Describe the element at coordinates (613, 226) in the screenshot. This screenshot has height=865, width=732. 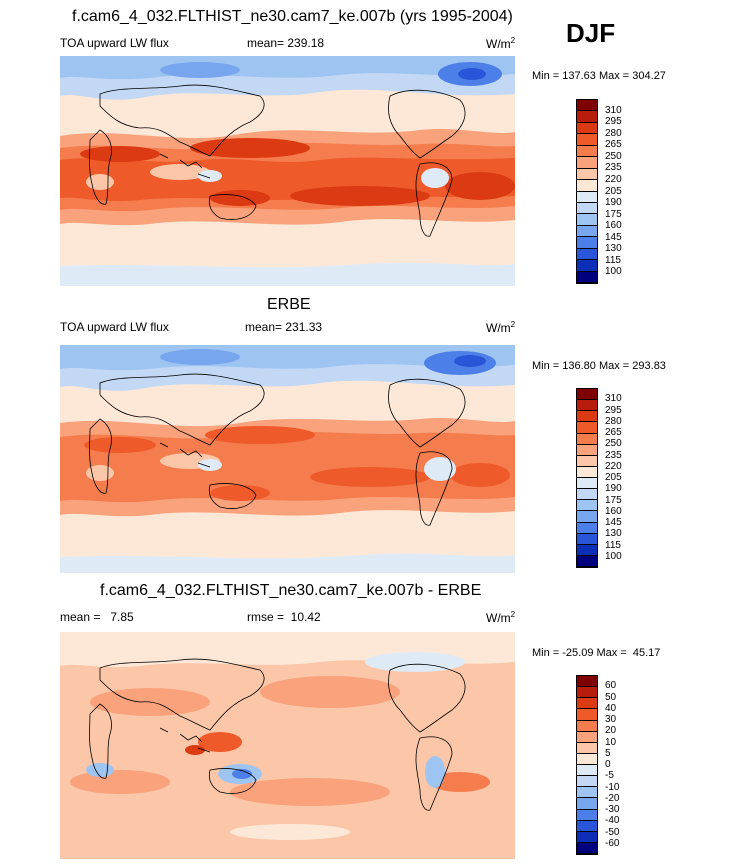
I see `colorbar-tick-label: 160` at that location.